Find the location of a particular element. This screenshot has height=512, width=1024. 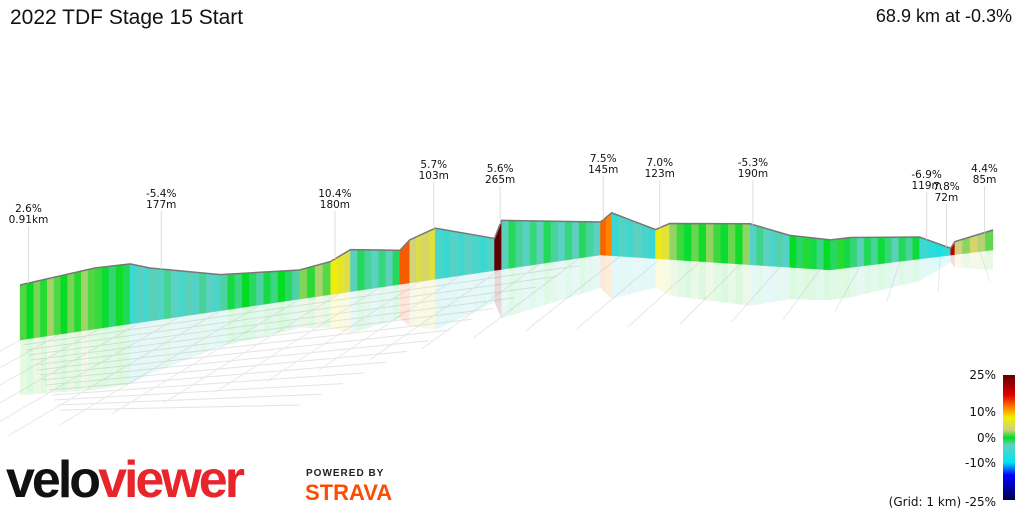

annotation-gradient: 7.5% is located at coordinates (603, 159).